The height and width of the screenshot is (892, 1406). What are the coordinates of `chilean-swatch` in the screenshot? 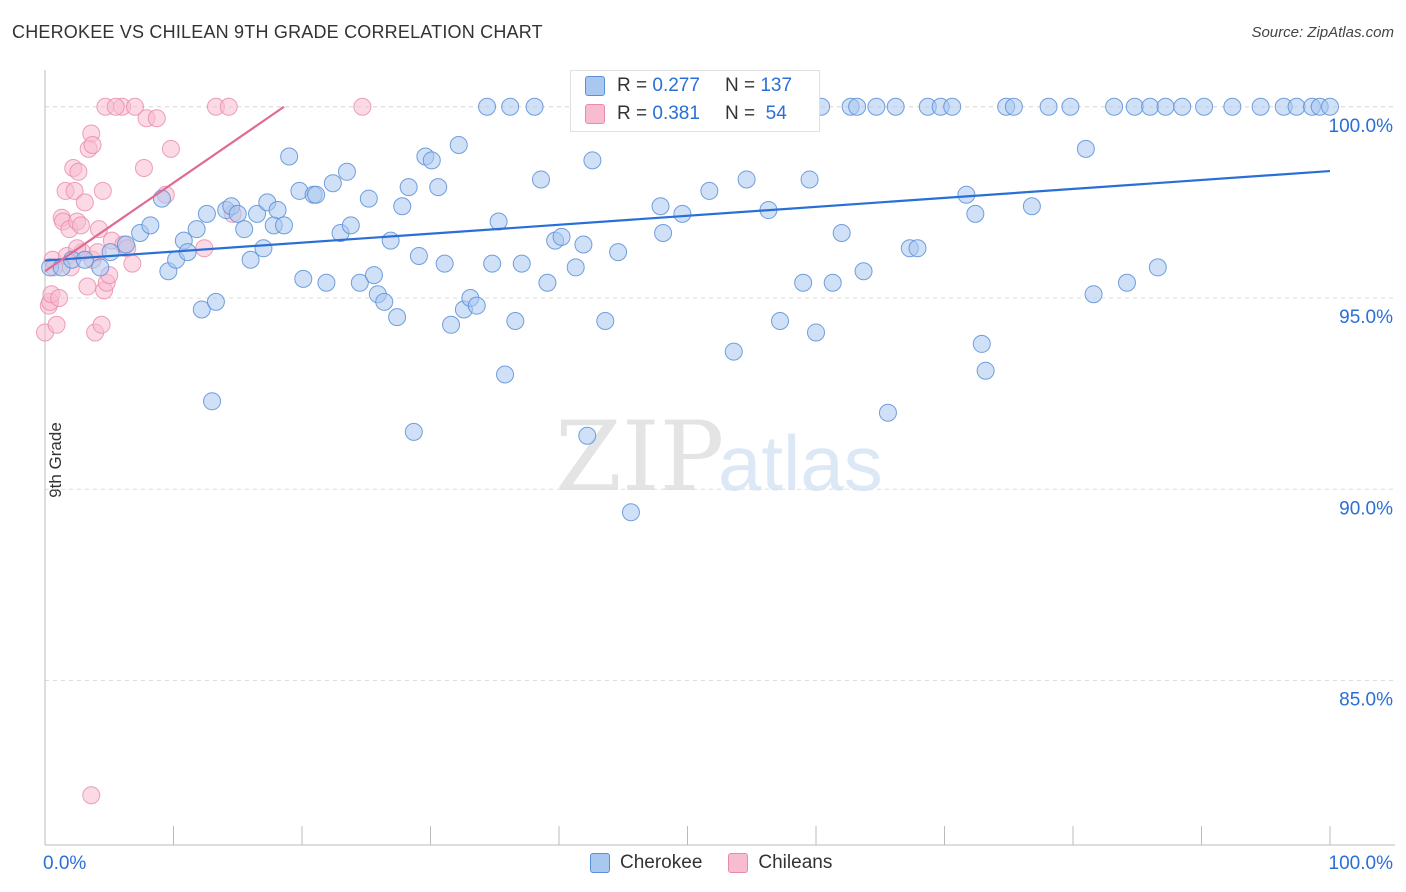 It's located at (595, 114).